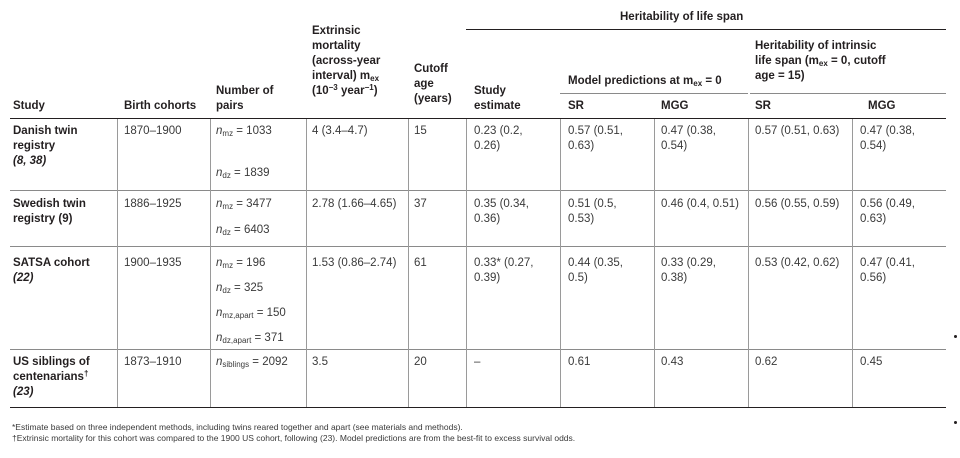  I want to click on row-extrinsic-mortality: 2.78 (1.66–4.65), so click(354, 204).